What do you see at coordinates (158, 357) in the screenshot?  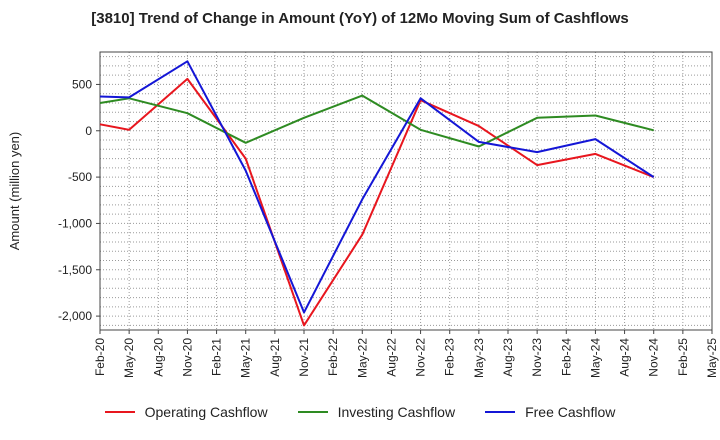 I see `x-tick-label: Aug-20` at bounding box center [158, 357].